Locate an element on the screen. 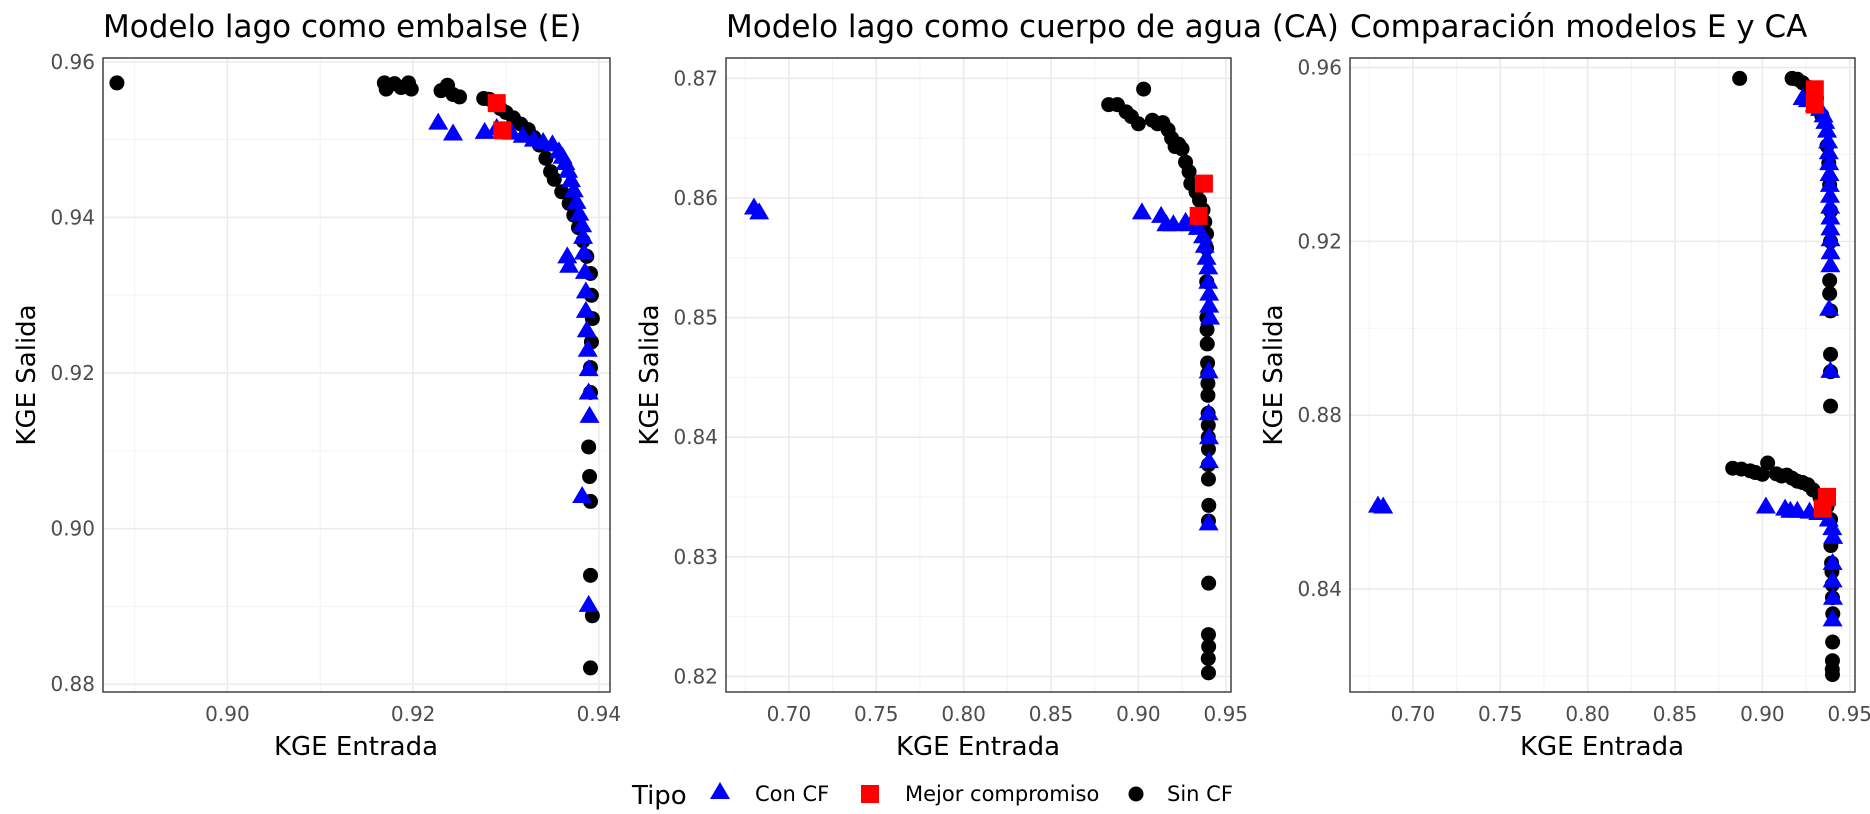 The height and width of the screenshot is (814, 1870). legend-item-mejor-compromiso: Mejor compromiso is located at coordinates (980, 794).